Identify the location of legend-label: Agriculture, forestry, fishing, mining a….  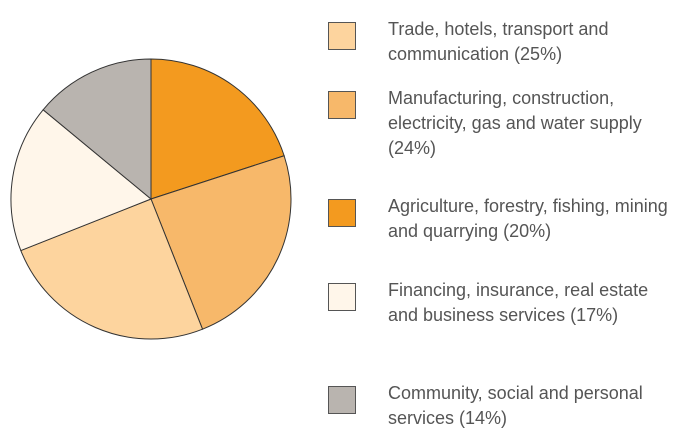
(528, 218).